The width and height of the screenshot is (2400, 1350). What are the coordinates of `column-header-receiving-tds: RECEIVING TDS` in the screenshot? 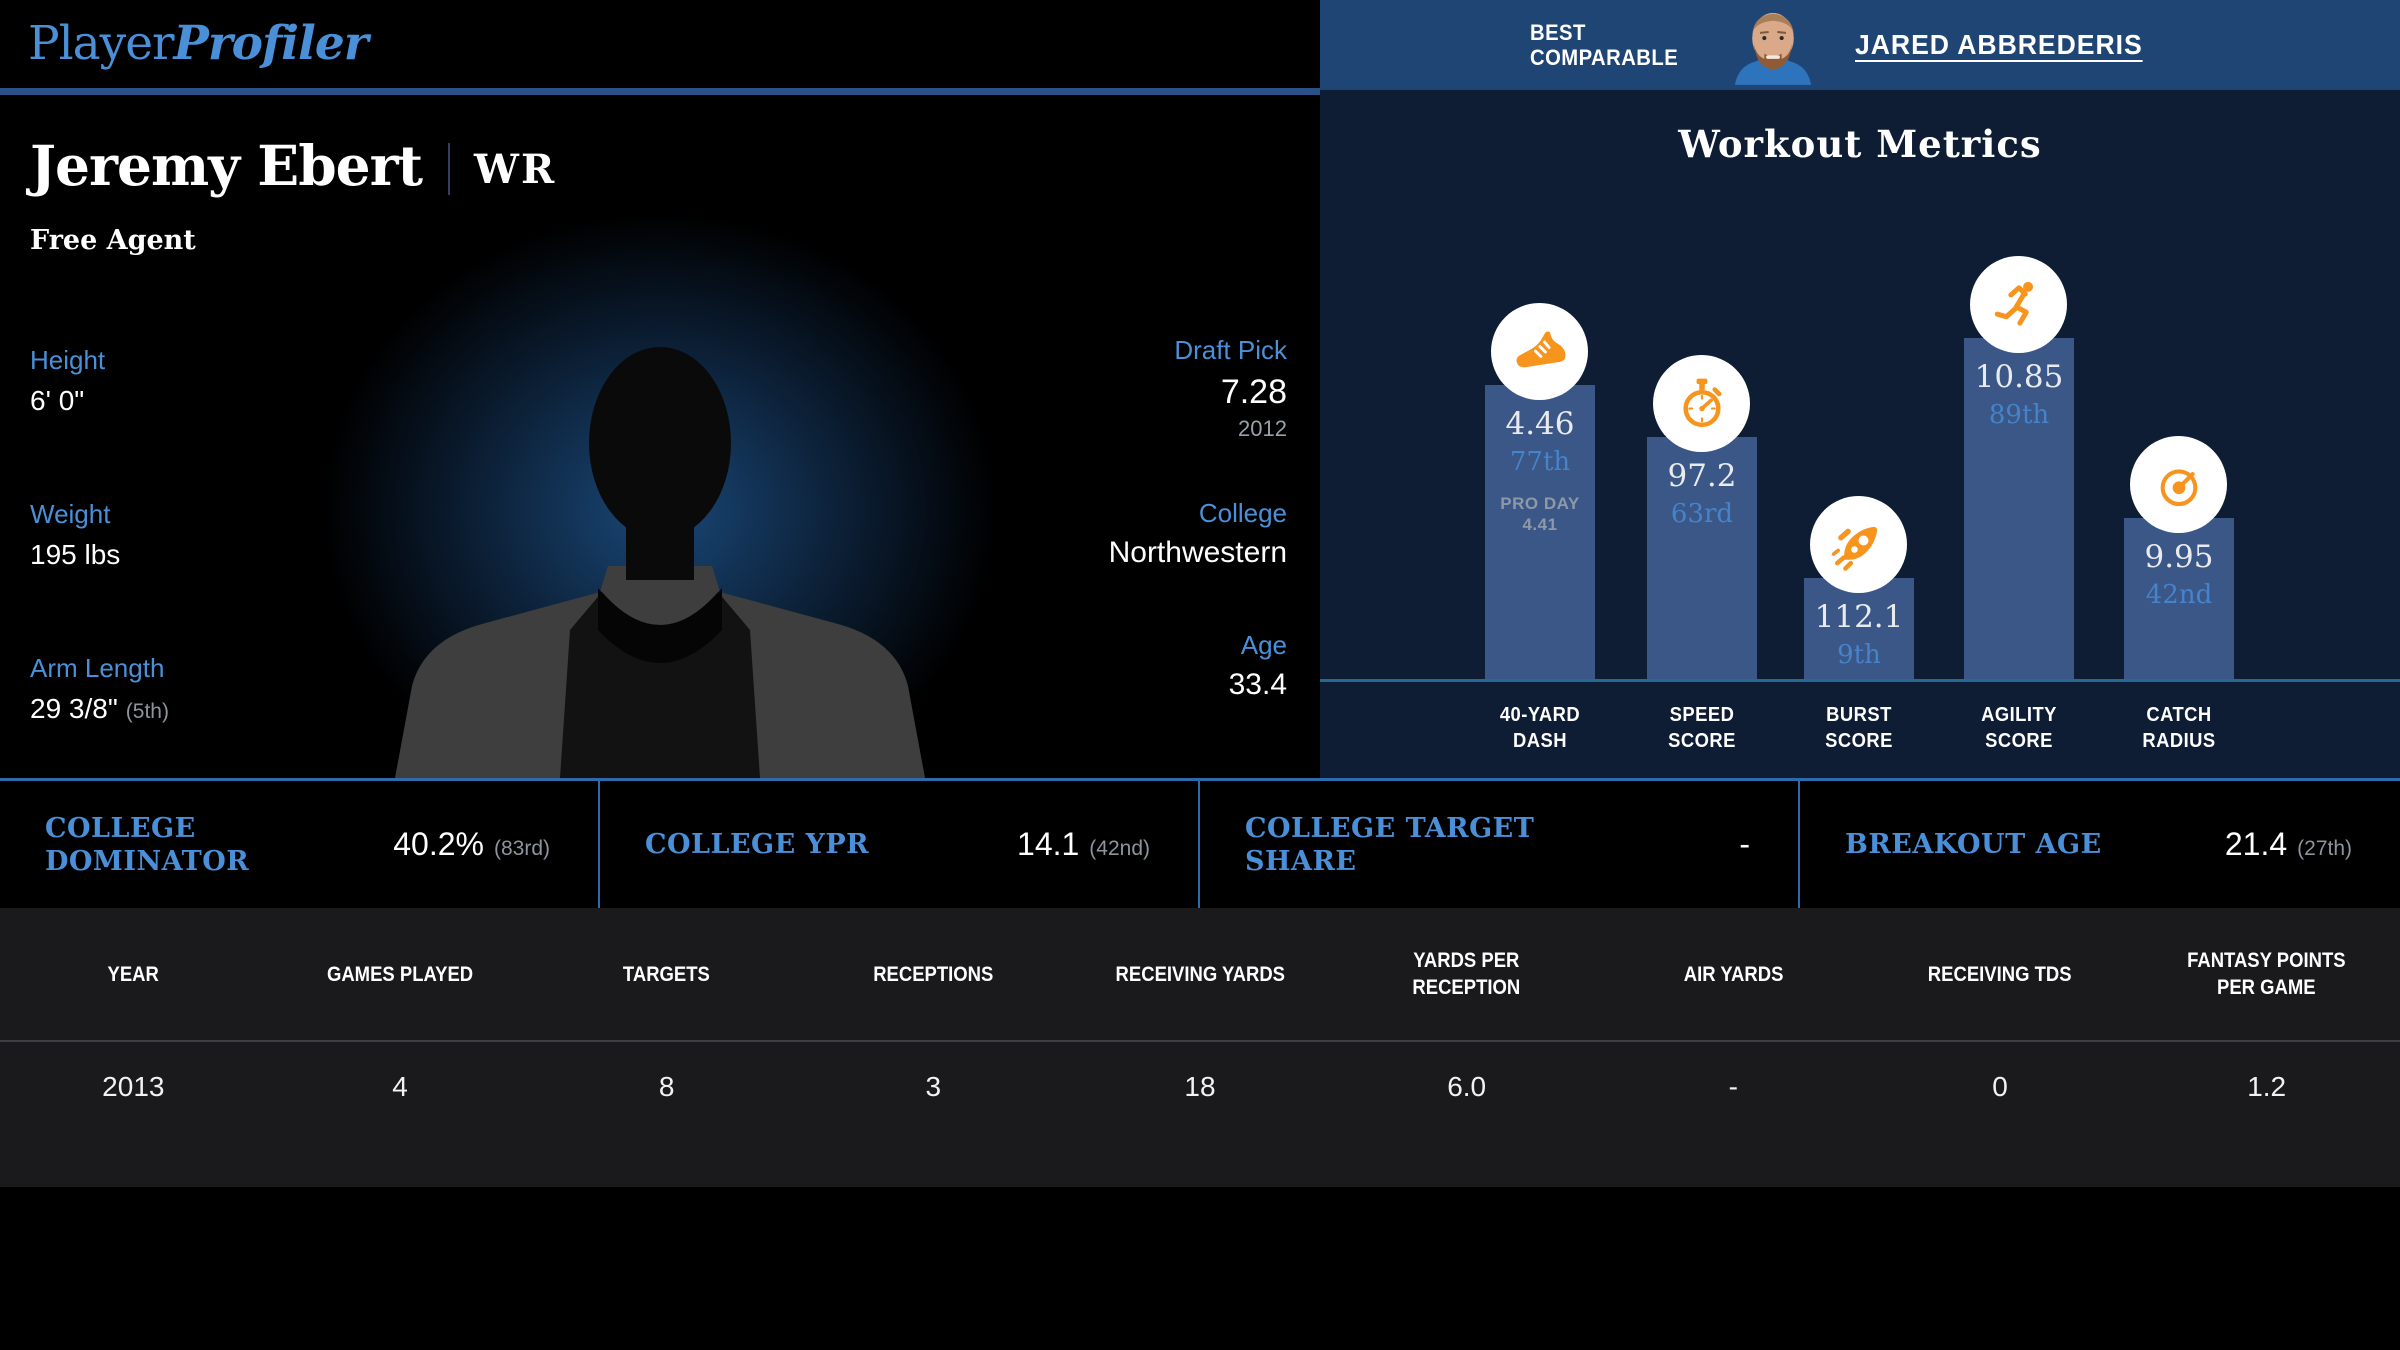 It's located at (2000, 974).